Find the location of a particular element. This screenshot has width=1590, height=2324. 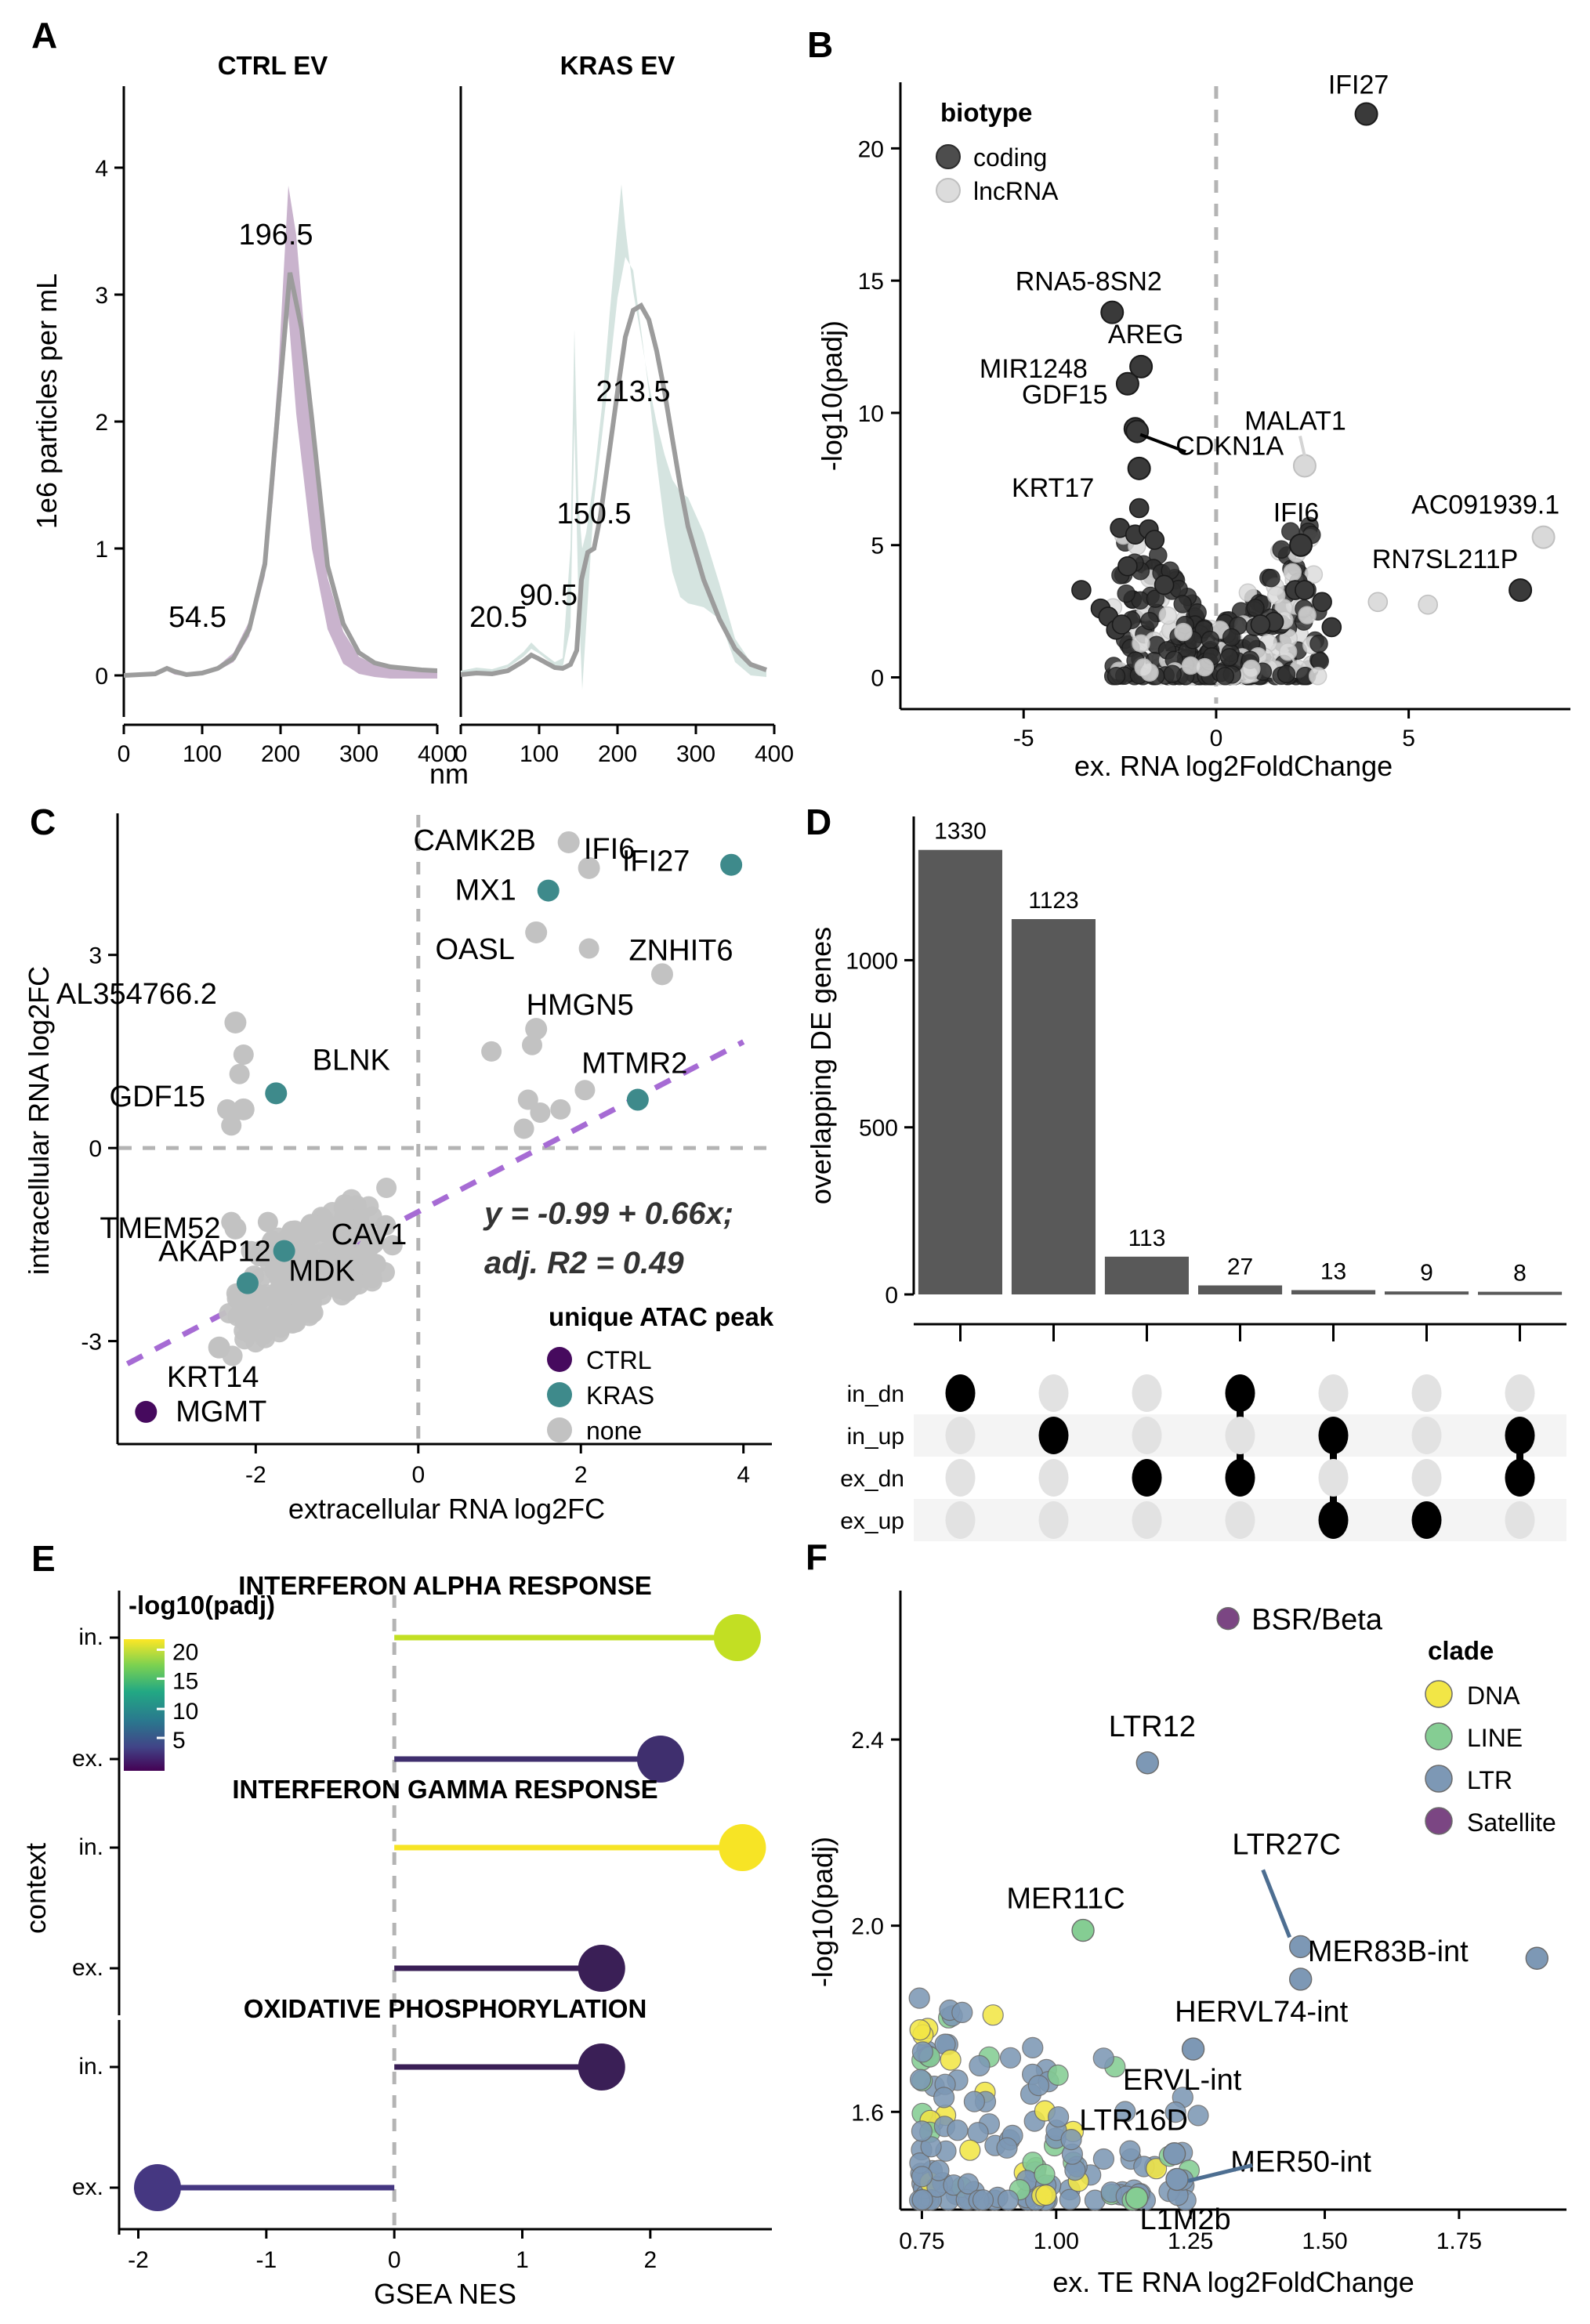

te-label: MER83B-int is located at coordinates (1388, 1952).